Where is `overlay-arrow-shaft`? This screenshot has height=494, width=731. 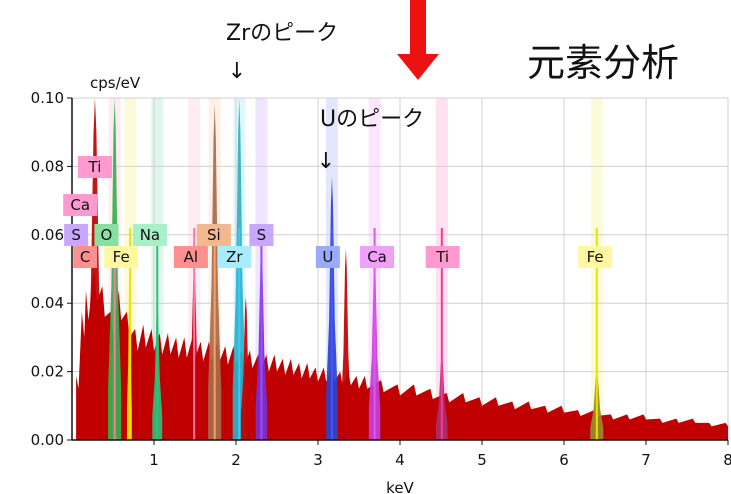
overlay-arrow-shaft is located at coordinates (418, 27).